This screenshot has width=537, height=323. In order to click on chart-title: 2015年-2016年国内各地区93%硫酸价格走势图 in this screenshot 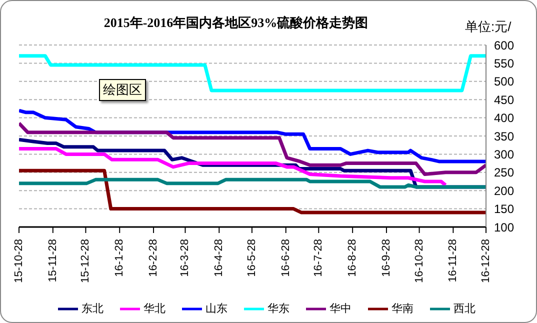, I will do `click(236, 22)`.